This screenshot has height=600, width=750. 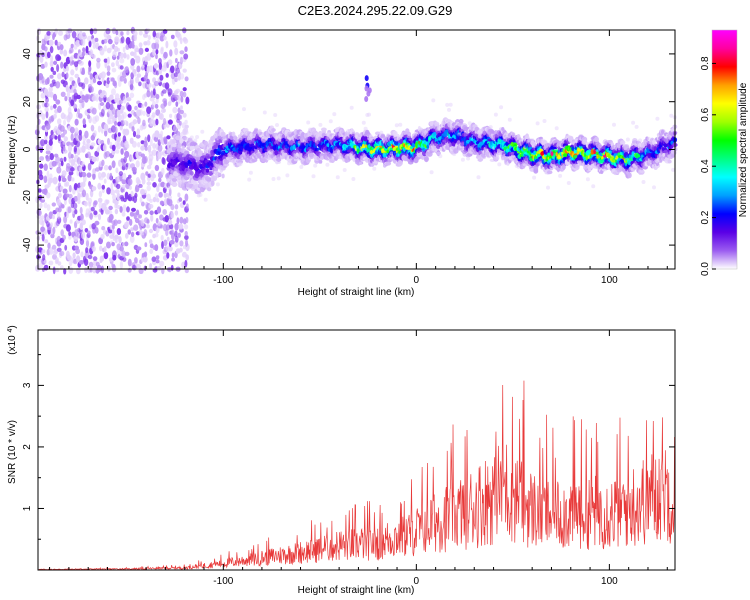 What do you see at coordinates (375, 10) in the screenshot?
I see `plot-title: C2E3.2024.295.22.09.G29` at bounding box center [375, 10].